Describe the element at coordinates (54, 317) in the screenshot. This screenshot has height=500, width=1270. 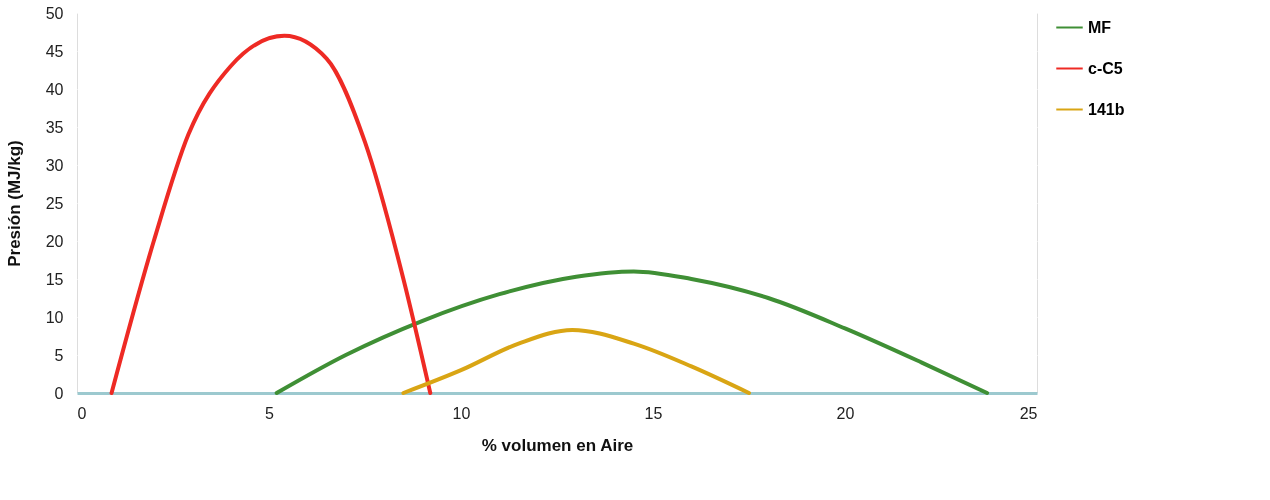
I see `y-tick-label: 10` at that location.